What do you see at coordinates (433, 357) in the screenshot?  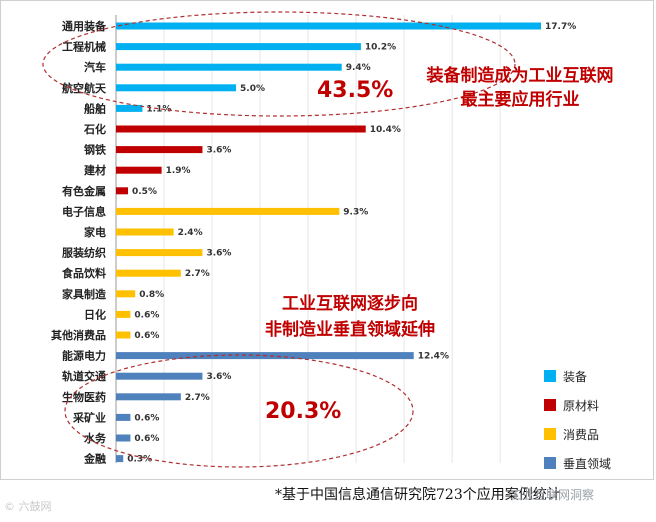 I see `value-label: 12.4%` at bounding box center [433, 357].